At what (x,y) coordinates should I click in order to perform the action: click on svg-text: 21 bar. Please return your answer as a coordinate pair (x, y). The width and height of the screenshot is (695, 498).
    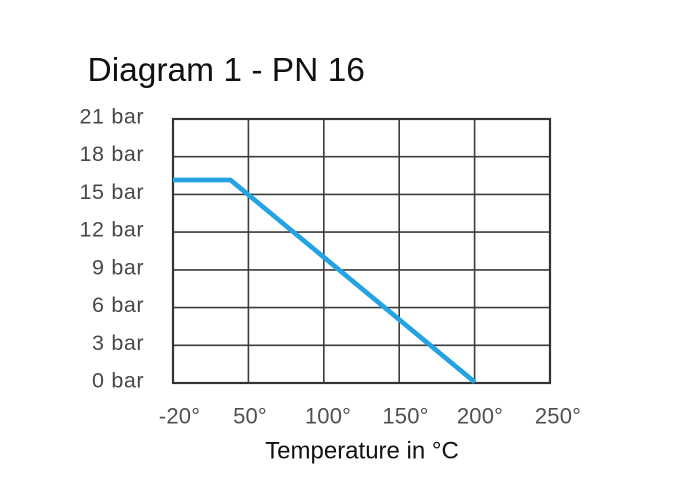
    Looking at the image, I should click on (112, 117).